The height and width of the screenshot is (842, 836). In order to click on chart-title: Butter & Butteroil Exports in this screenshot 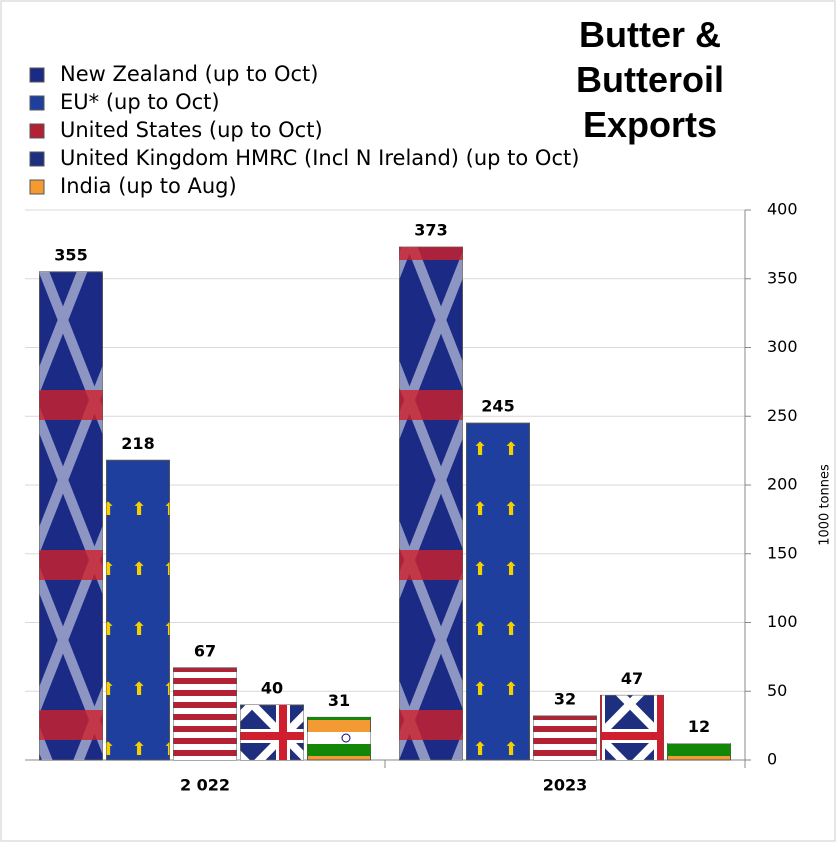, I will do `click(650, 79)`.